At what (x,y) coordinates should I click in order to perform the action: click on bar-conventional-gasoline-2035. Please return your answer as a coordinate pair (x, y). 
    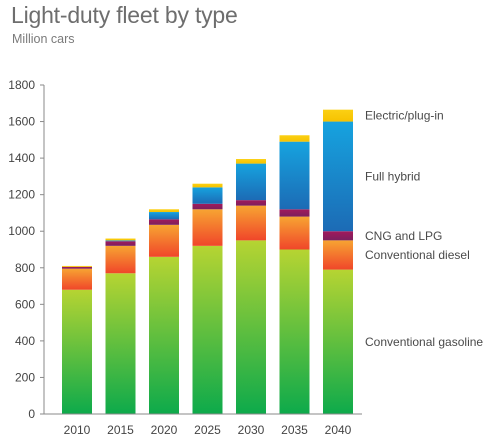
    Looking at the image, I should click on (294, 331).